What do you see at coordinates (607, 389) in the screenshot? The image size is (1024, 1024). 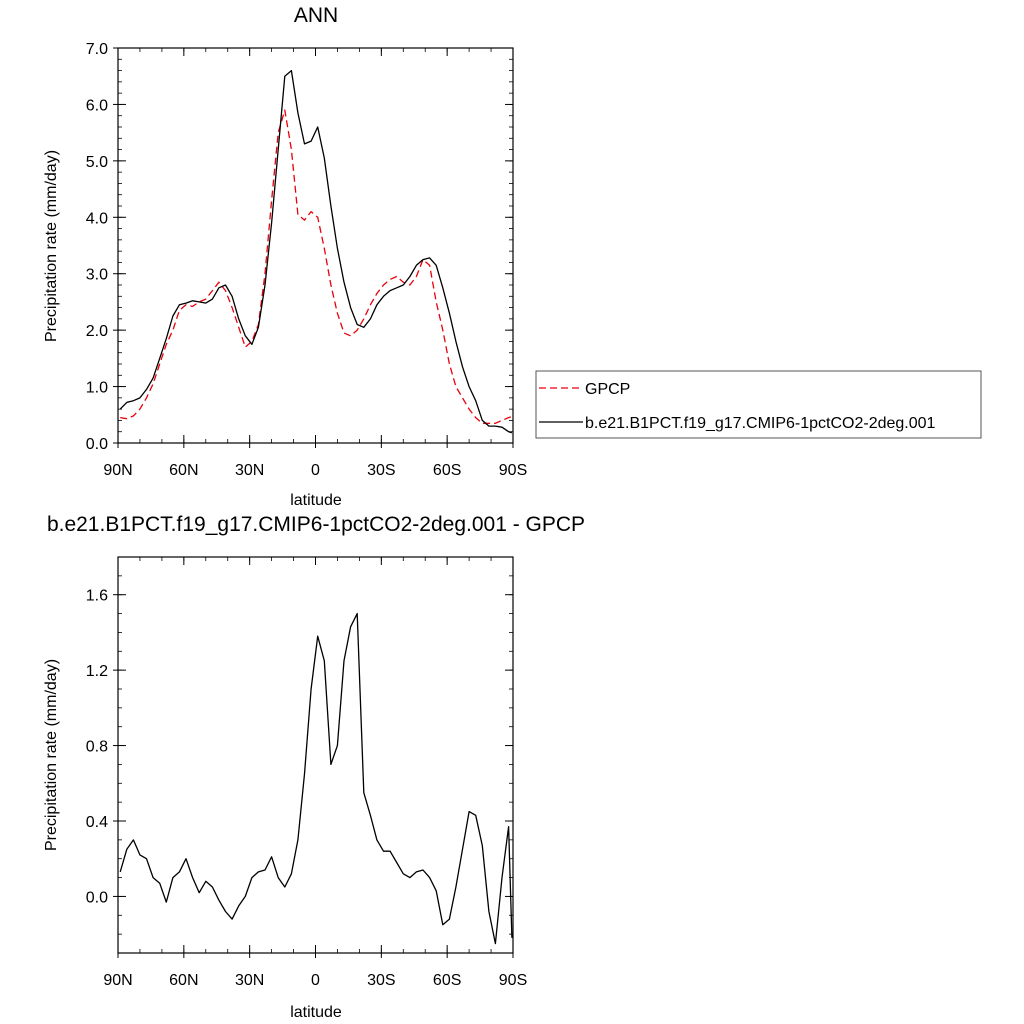 I see `legend-label-gpcp: GPCP` at bounding box center [607, 389].